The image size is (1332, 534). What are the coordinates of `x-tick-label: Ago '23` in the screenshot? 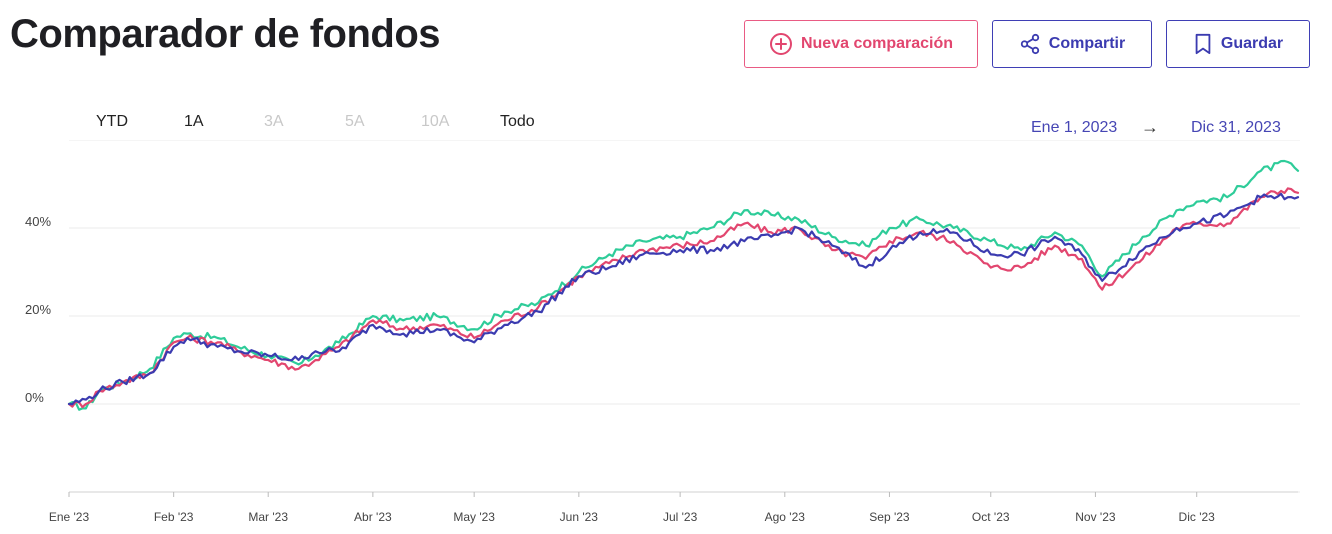 It's located at (785, 517).